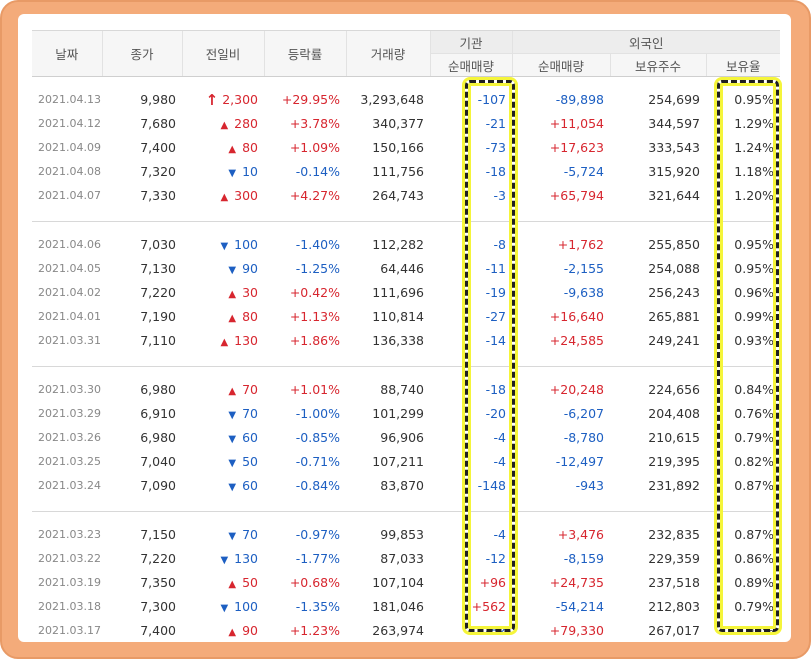  Describe the element at coordinates (67, 53) in the screenshot. I see `header-date: 날짜` at that location.